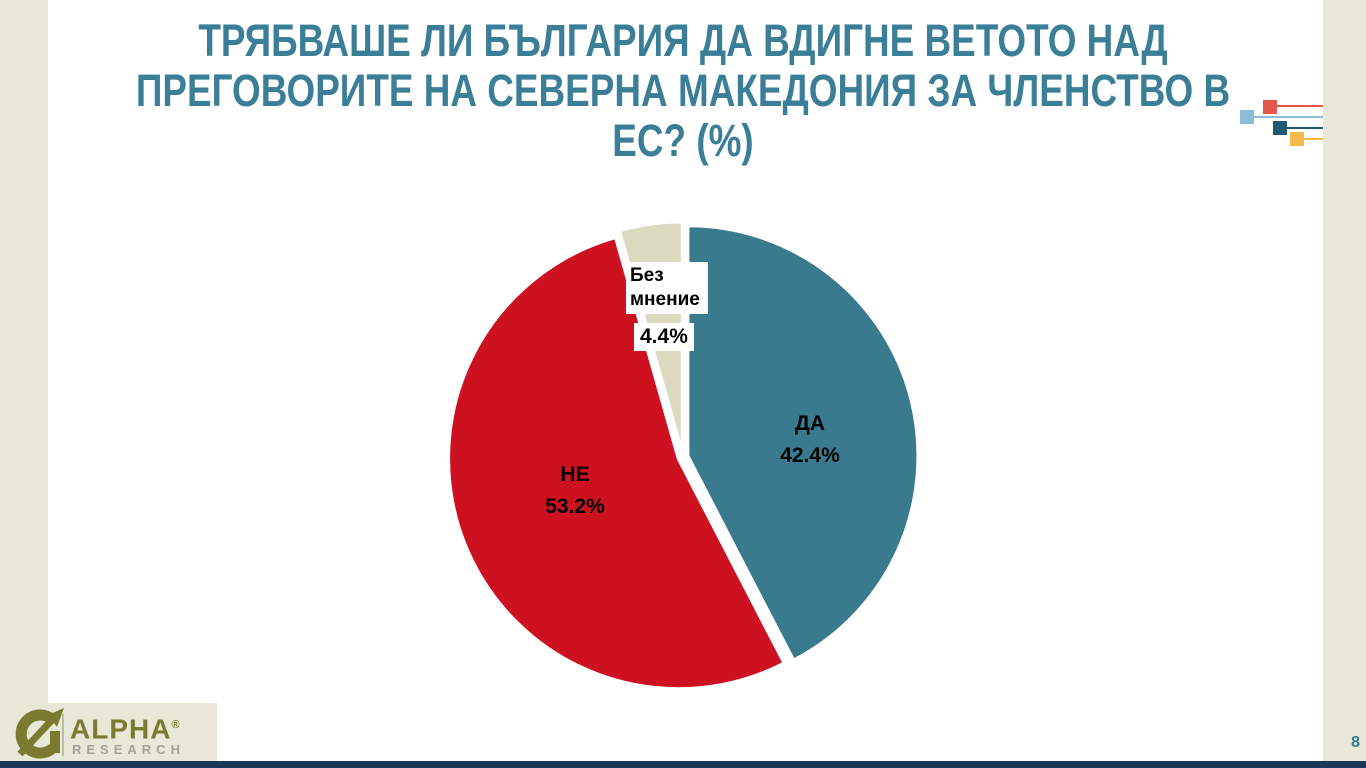 This screenshot has width=1366, height=768. I want to click on connector-square-yellow, so click(1297, 139).